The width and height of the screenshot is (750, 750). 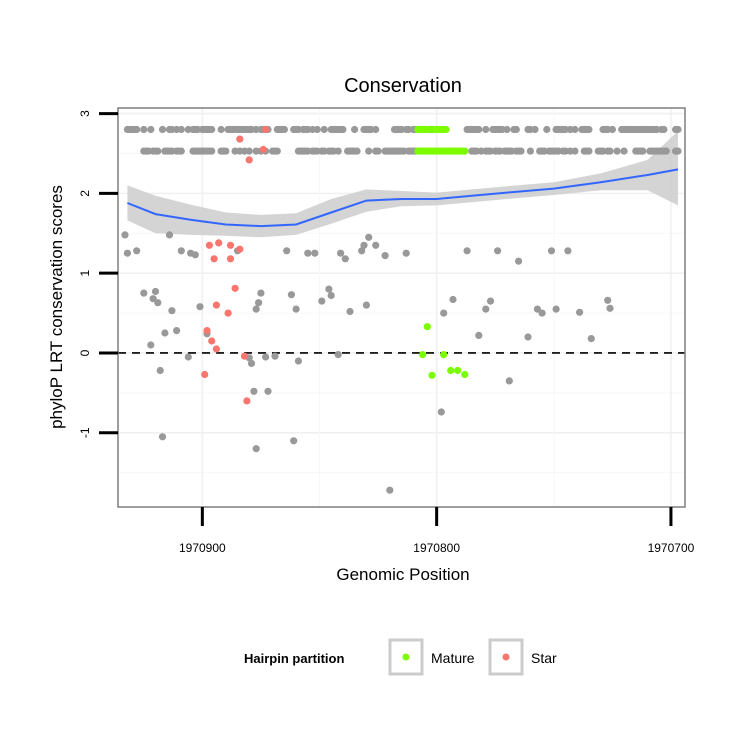 I want to click on legend-label-star: Star, so click(x=544, y=658).